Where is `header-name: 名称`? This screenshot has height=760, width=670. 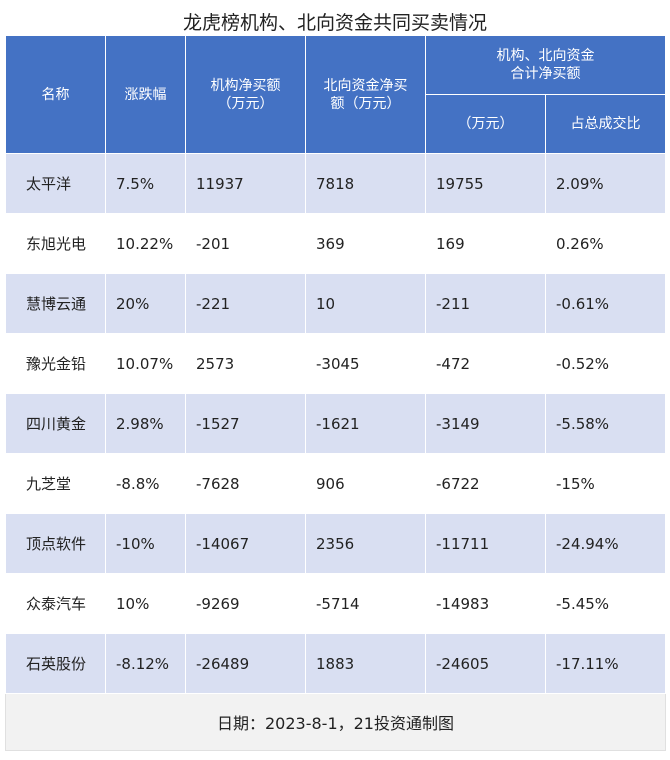
header-name: 名称 is located at coordinates (55, 94).